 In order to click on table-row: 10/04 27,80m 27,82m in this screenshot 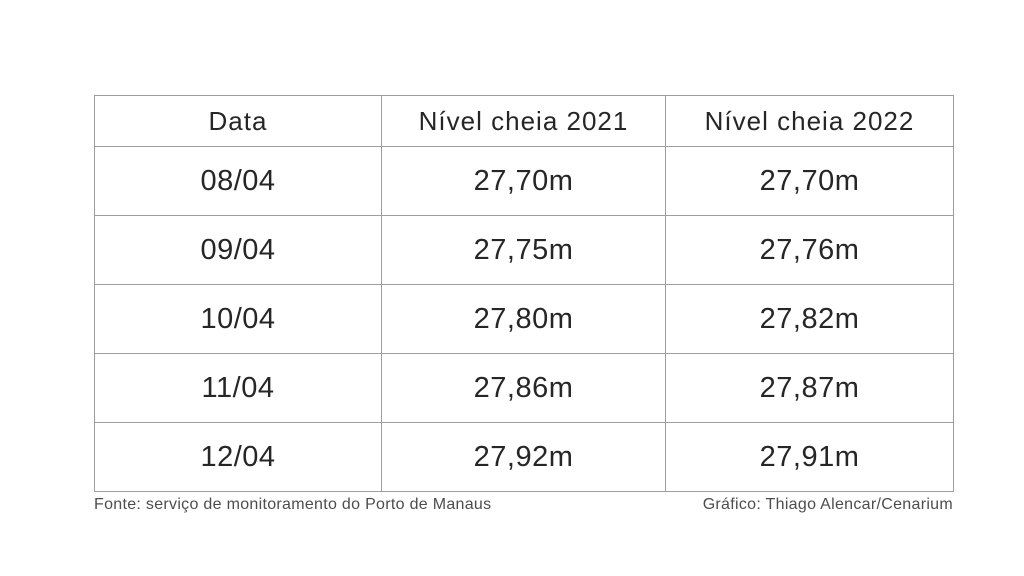, I will do `click(524, 319)`.